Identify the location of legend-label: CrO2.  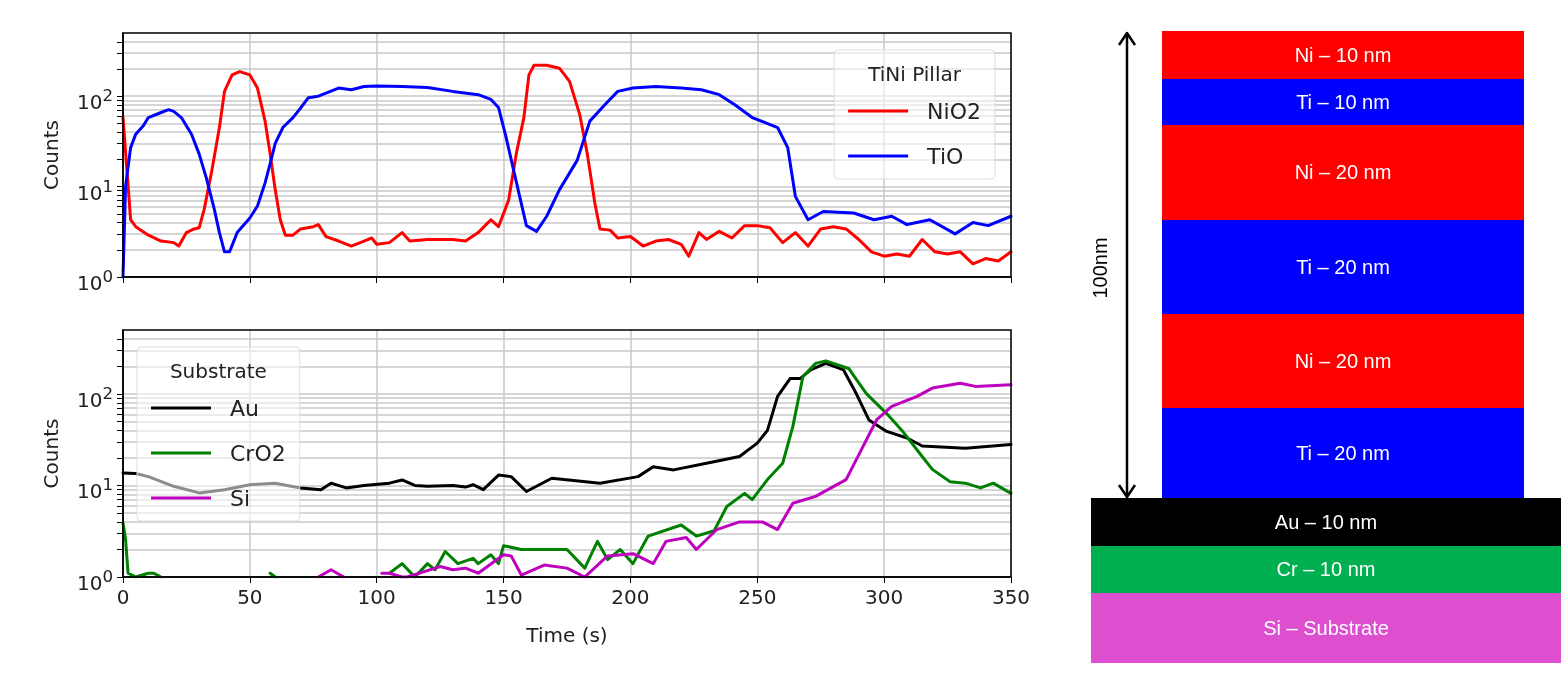
(258, 453).